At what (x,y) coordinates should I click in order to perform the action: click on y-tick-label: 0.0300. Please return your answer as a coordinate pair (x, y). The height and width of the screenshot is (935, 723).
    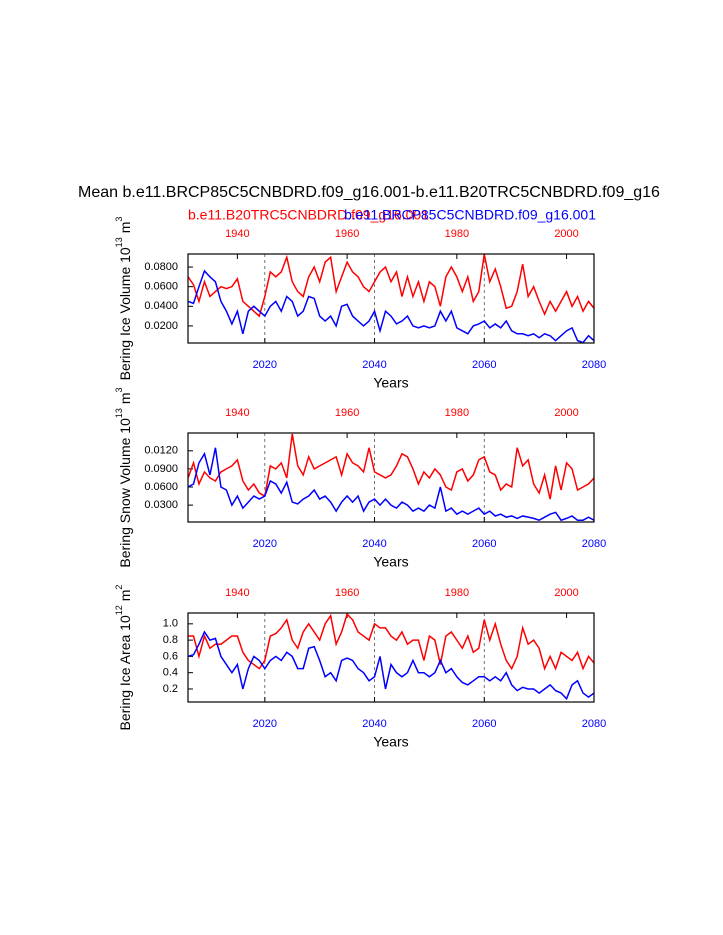
    Looking at the image, I should click on (161, 505).